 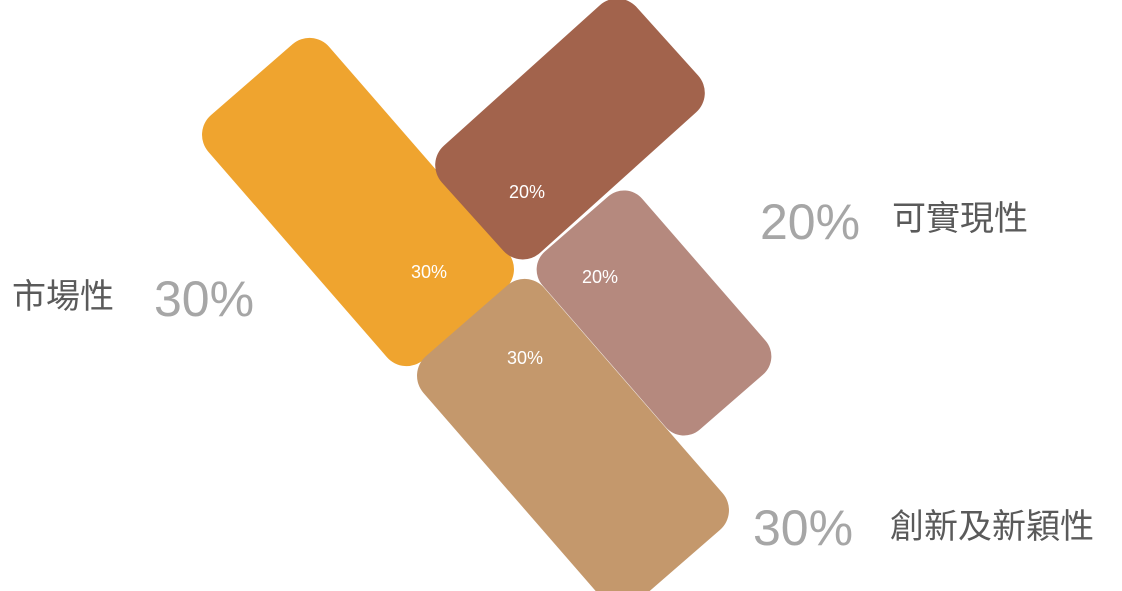 I want to click on tile-feasibility-alt-percent: 20%, so click(x=600, y=277).